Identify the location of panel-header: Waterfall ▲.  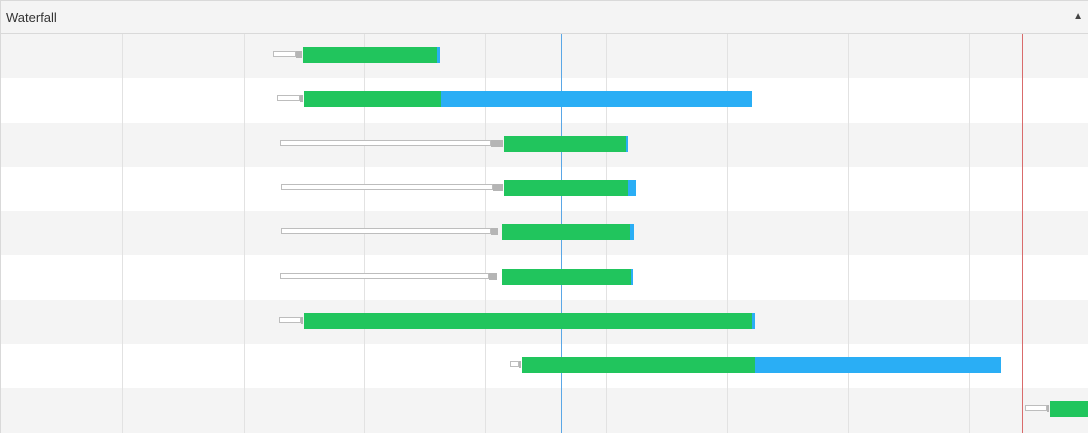
(544, 17).